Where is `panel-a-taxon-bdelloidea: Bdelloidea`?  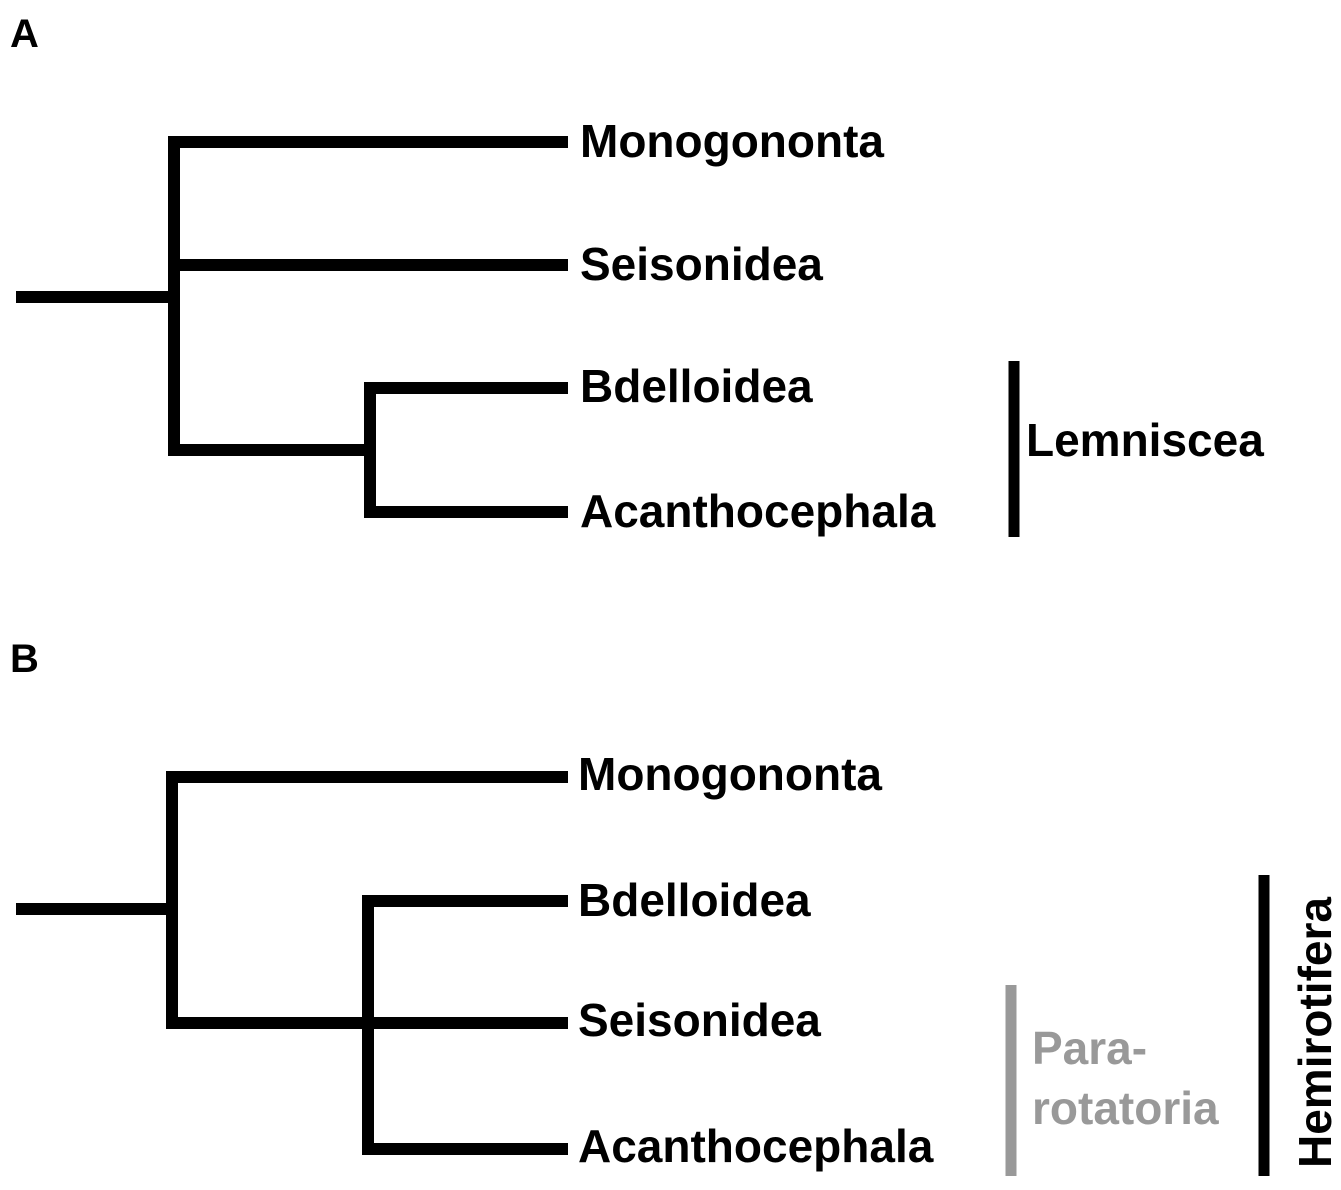
panel-a-taxon-bdelloidea: Bdelloidea is located at coordinates (696, 386).